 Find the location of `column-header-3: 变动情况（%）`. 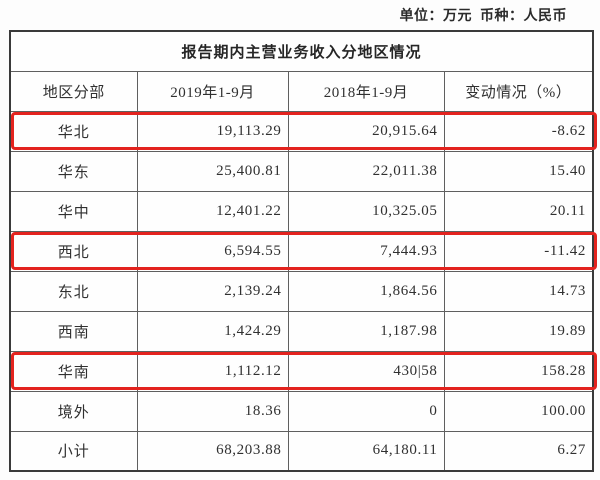

column-header-3: 变动情况（%） is located at coordinates (518, 91).